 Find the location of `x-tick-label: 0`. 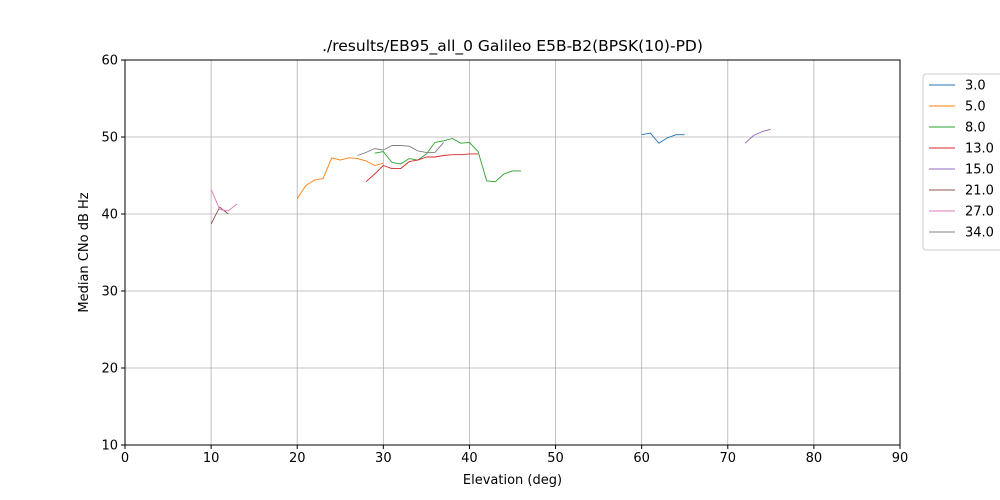

x-tick-label: 0 is located at coordinates (125, 458).